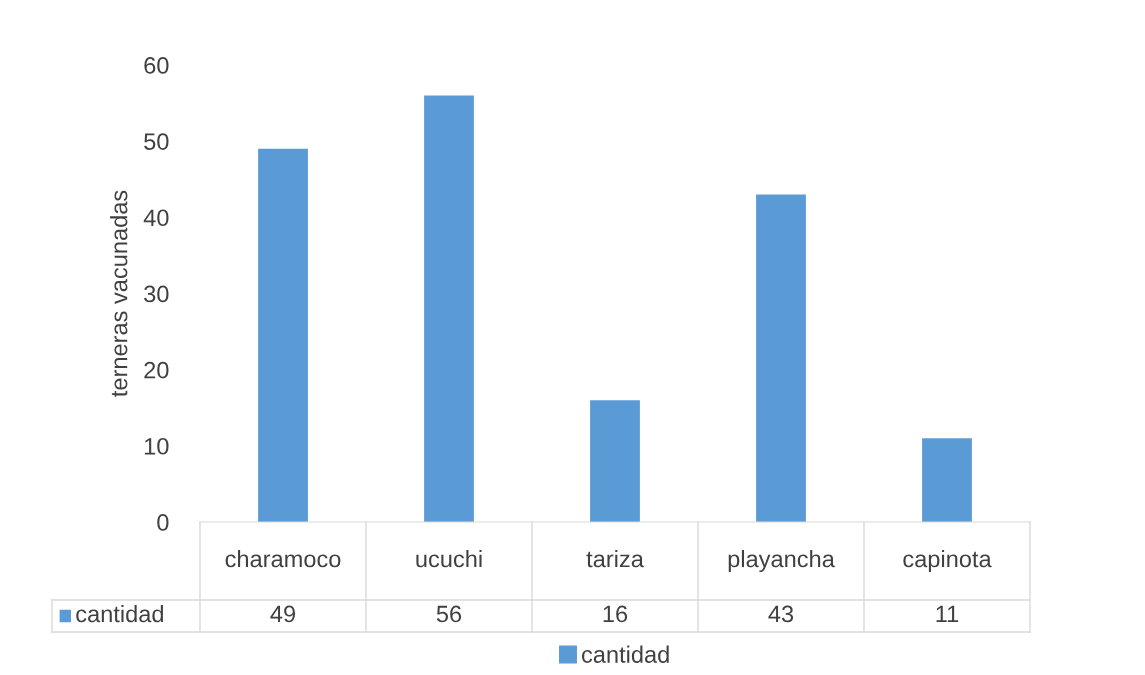  Describe the element at coordinates (781, 614) in the screenshot. I see `data-label: 43` at that location.